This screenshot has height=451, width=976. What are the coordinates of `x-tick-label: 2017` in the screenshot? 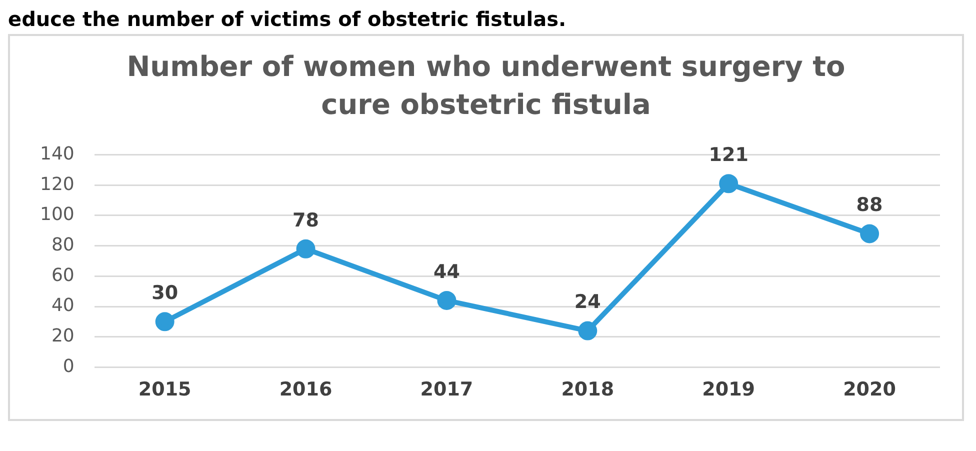 It's located at (447, 389).